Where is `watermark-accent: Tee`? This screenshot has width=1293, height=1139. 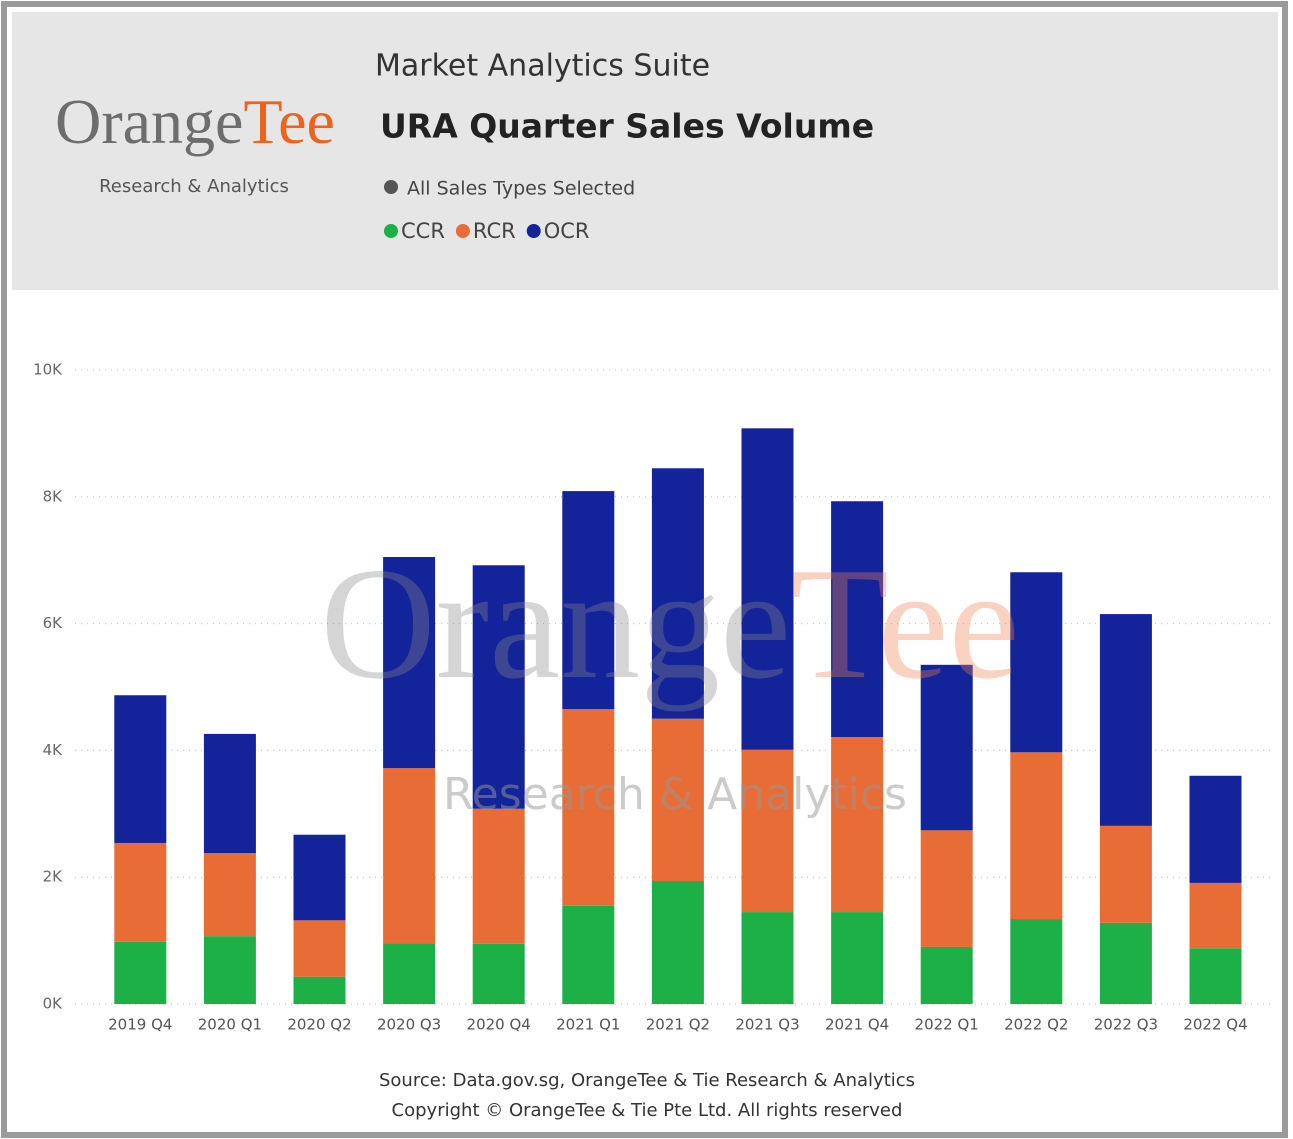 watermark-accent: Tee is located at coordinates (905, 623).